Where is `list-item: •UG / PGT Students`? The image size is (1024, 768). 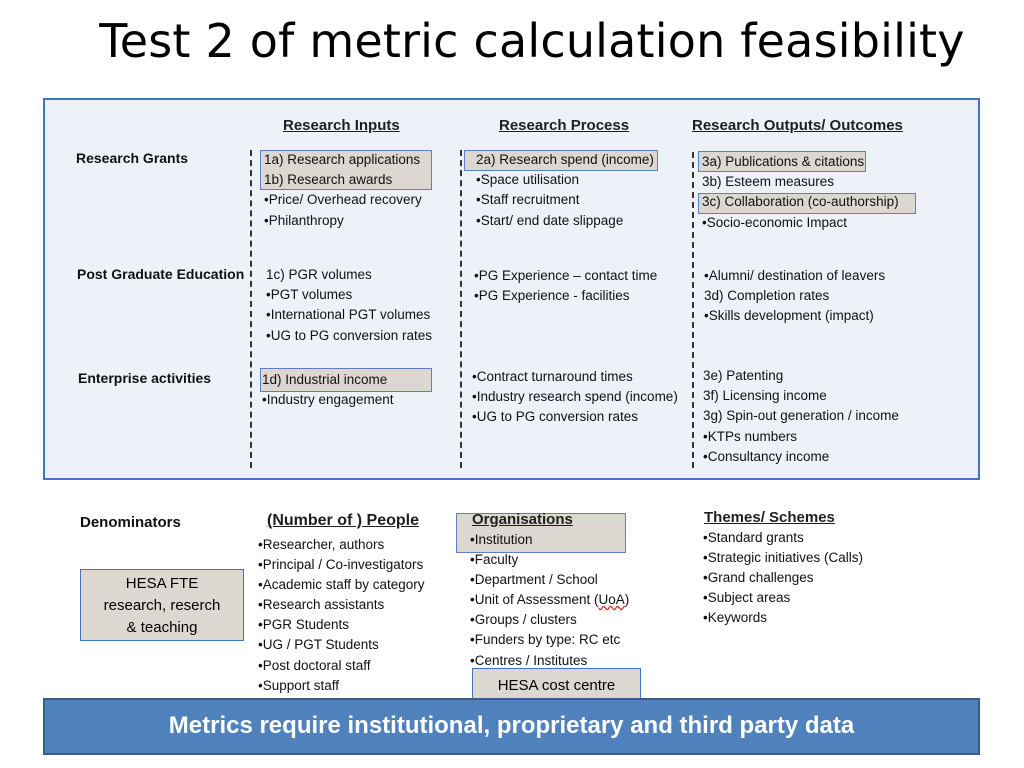
list-item: •UG / PGT Students is located at coordinates (318, 645).